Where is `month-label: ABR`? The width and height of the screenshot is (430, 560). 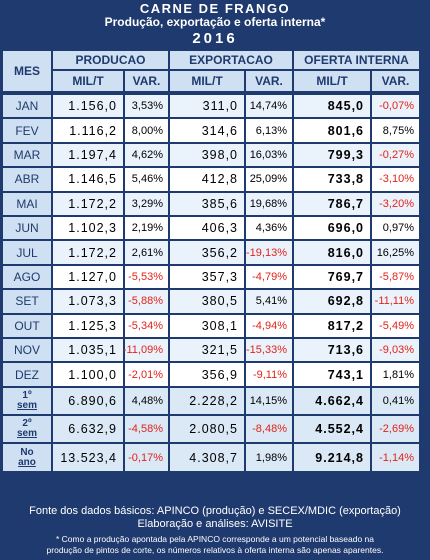
month-label: ABR is located at coordinates (27, 179).